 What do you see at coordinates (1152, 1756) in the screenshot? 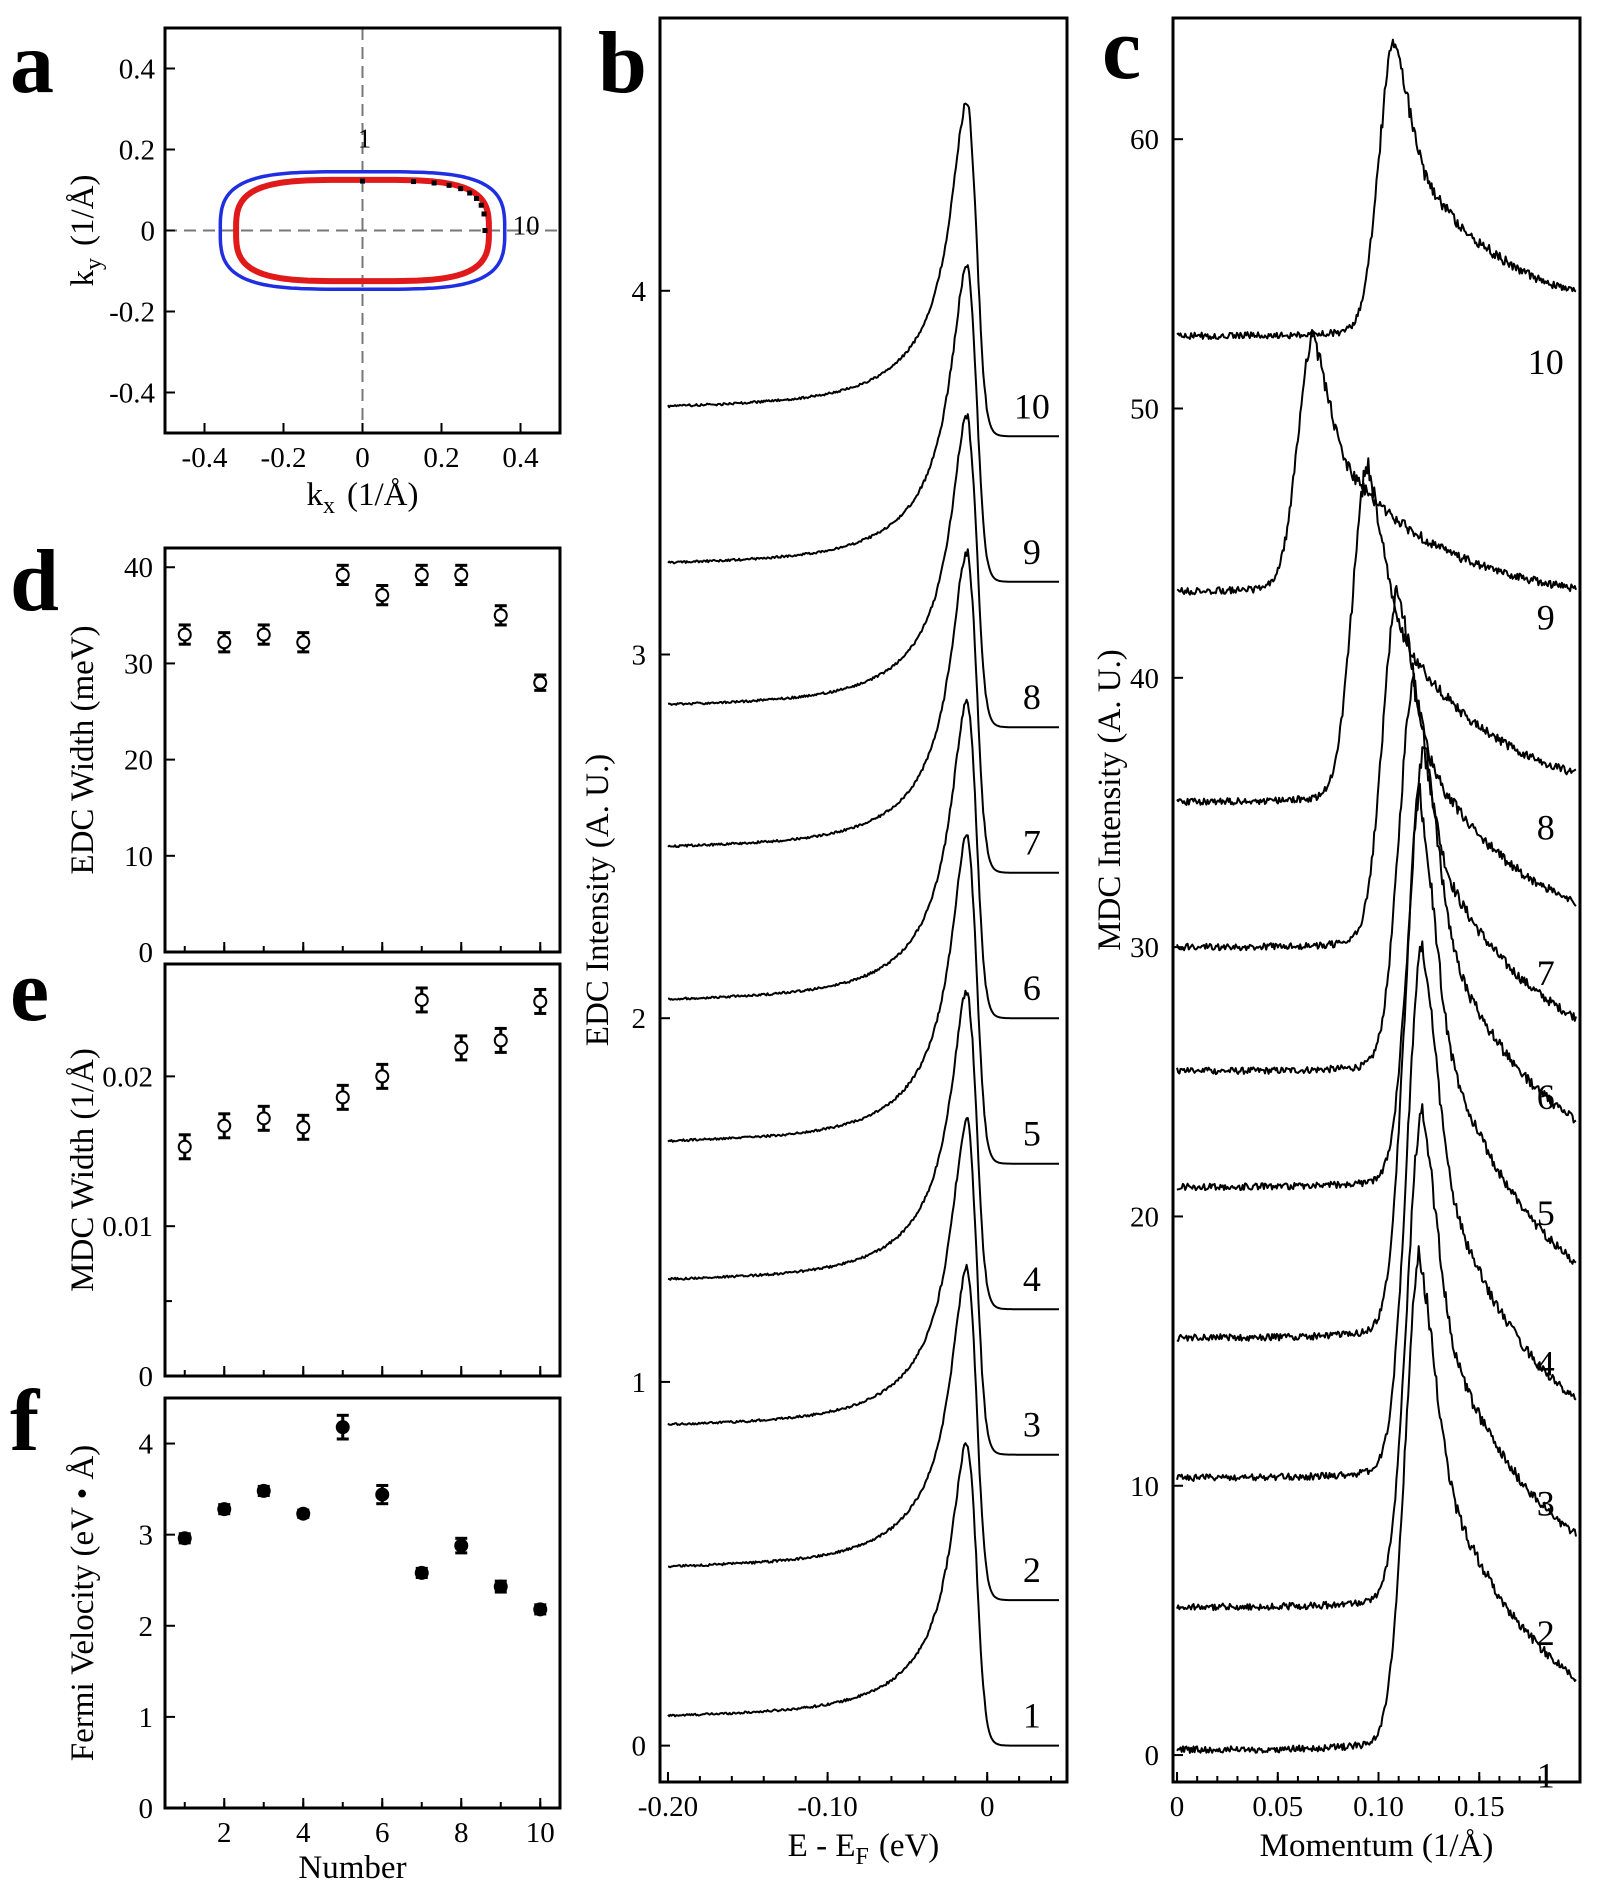
I see `panel-c-ytick-label: 0` at bounding box center [1152, 1756].